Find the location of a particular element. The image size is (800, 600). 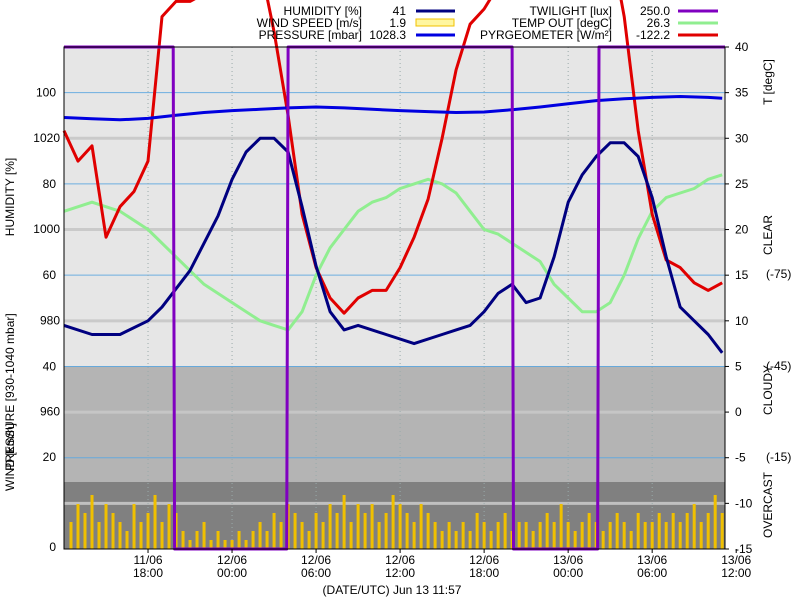

x-tick-date: 13/06 is located at coordinates (568, 560).